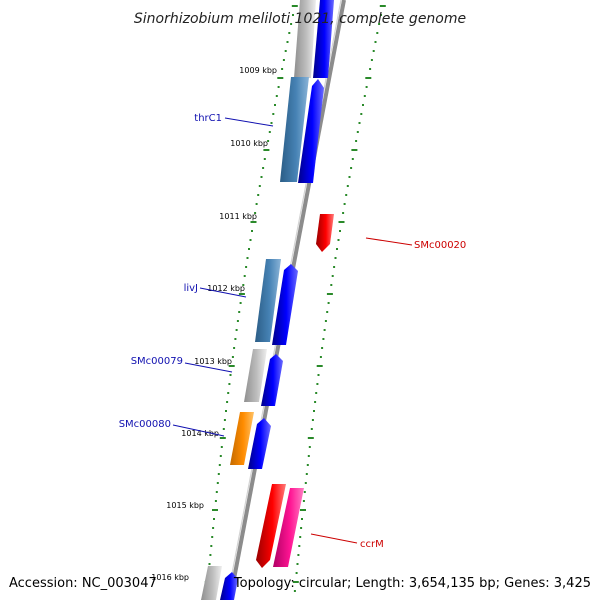 The width and height of the screenshot is (600, 600). I want to click on forward-cds-top, so click(323, 39).